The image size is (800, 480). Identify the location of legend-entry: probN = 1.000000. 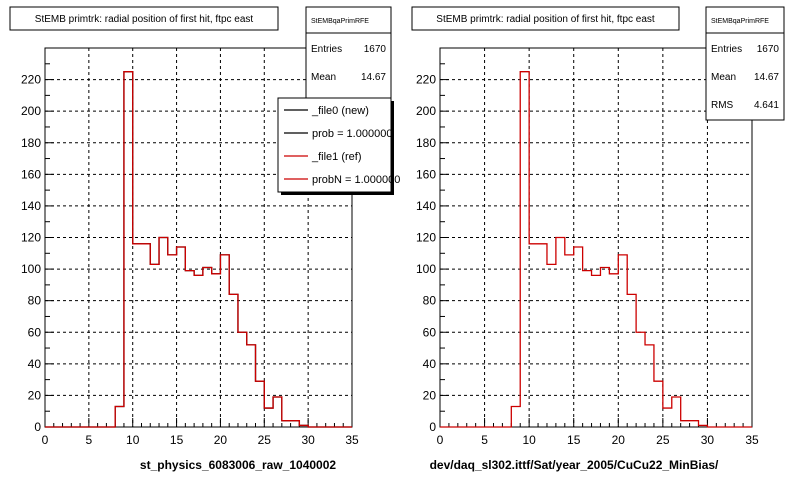
(356, 180).